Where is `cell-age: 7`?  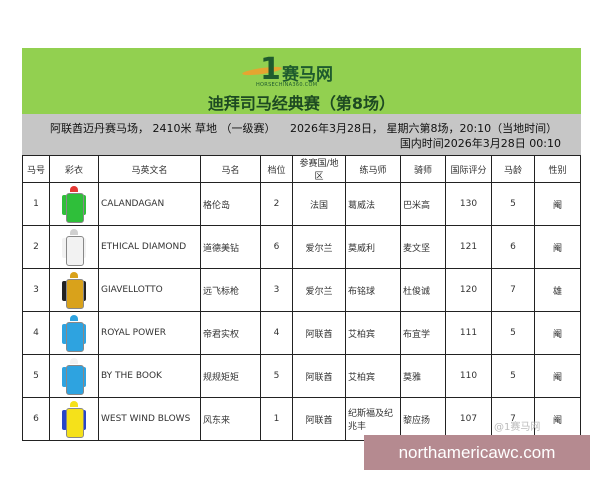
cell-age: 7 is located at coordinates (513, 290).